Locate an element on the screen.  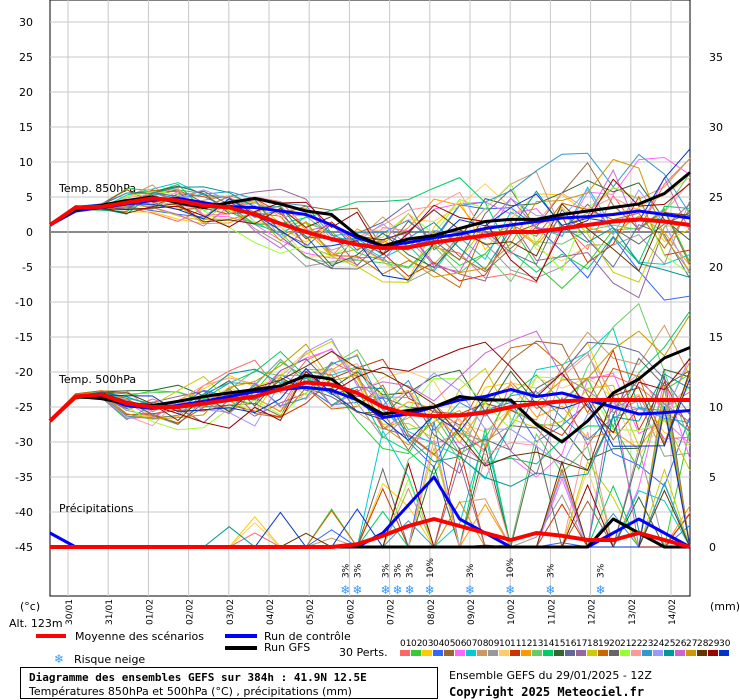
left-tick-label: -45 is located at coordinates (24, 547).